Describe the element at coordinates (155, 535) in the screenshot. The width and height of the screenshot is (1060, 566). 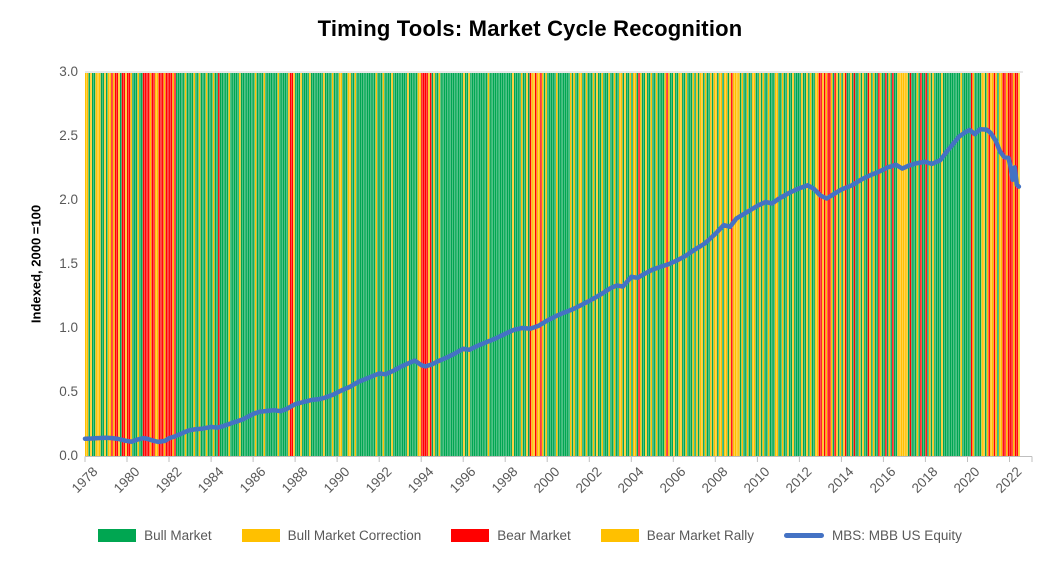
I see `legend-item-bull-market: Bull Market` at that location.